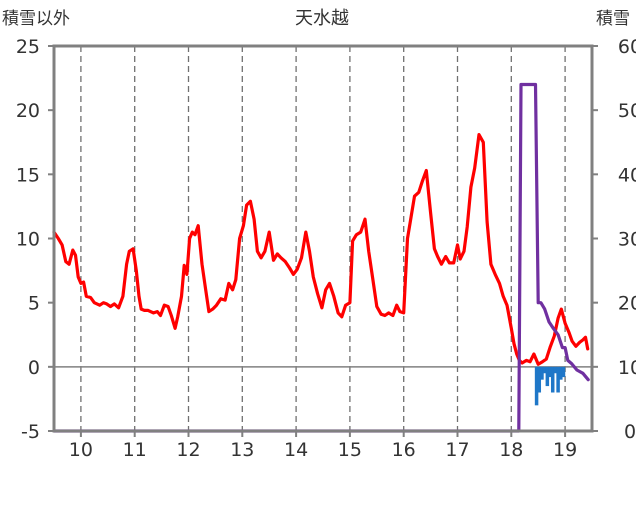  Describe the element at coordinates (28, 240) in the screenshot. I see `y-left-tick-label: 10` at that location.